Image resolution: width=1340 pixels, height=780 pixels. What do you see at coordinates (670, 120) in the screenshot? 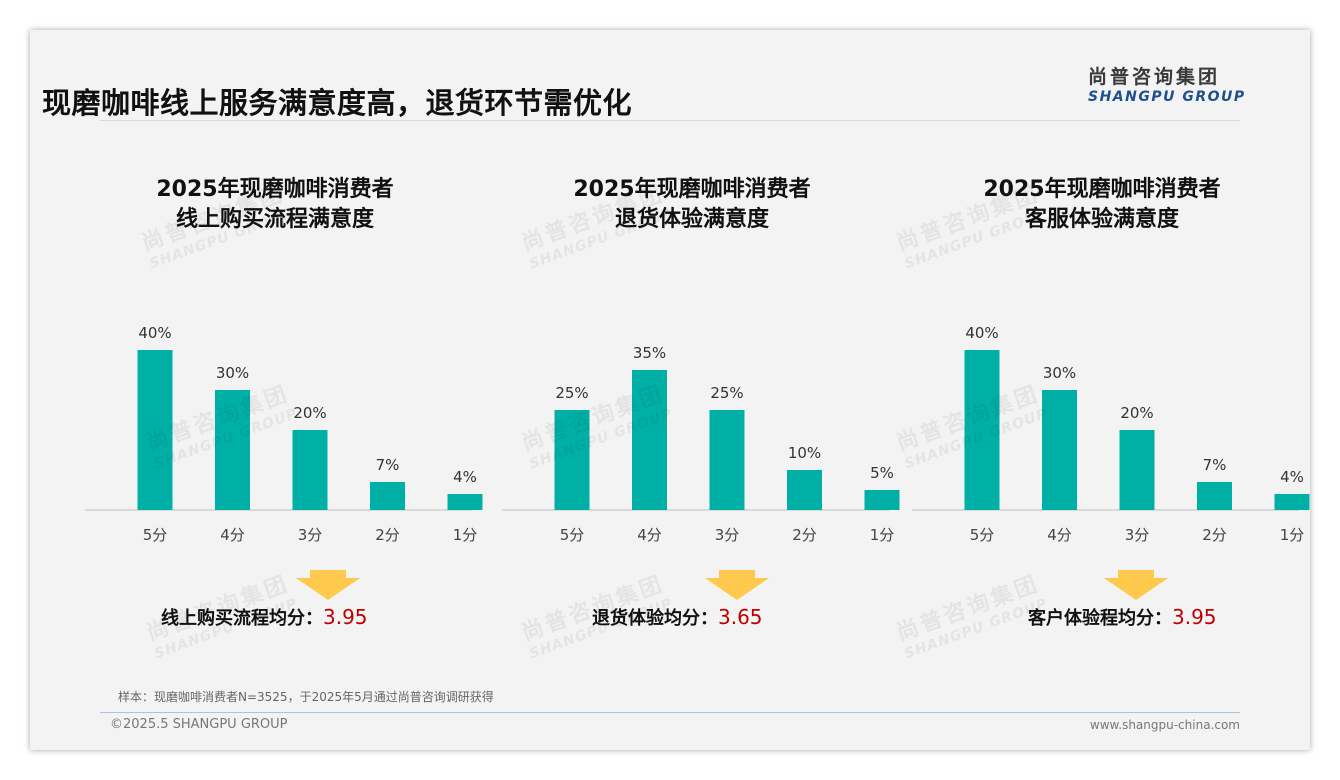
I see `title-divider` at bounding box center [670, 120].